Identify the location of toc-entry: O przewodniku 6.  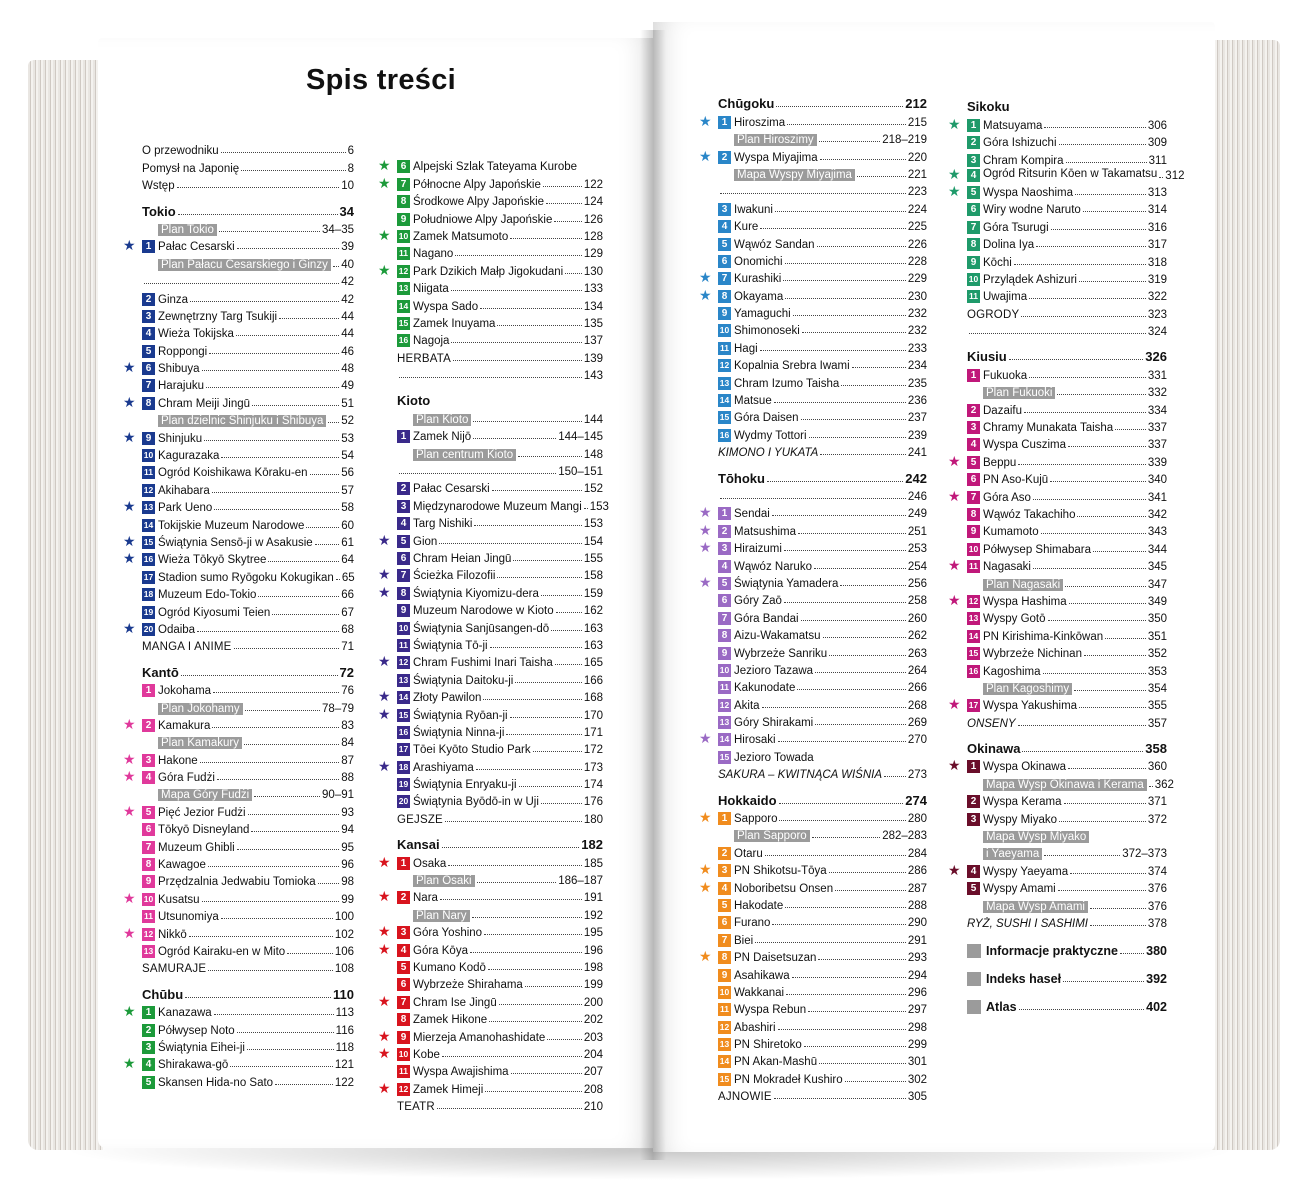
(248, 148).